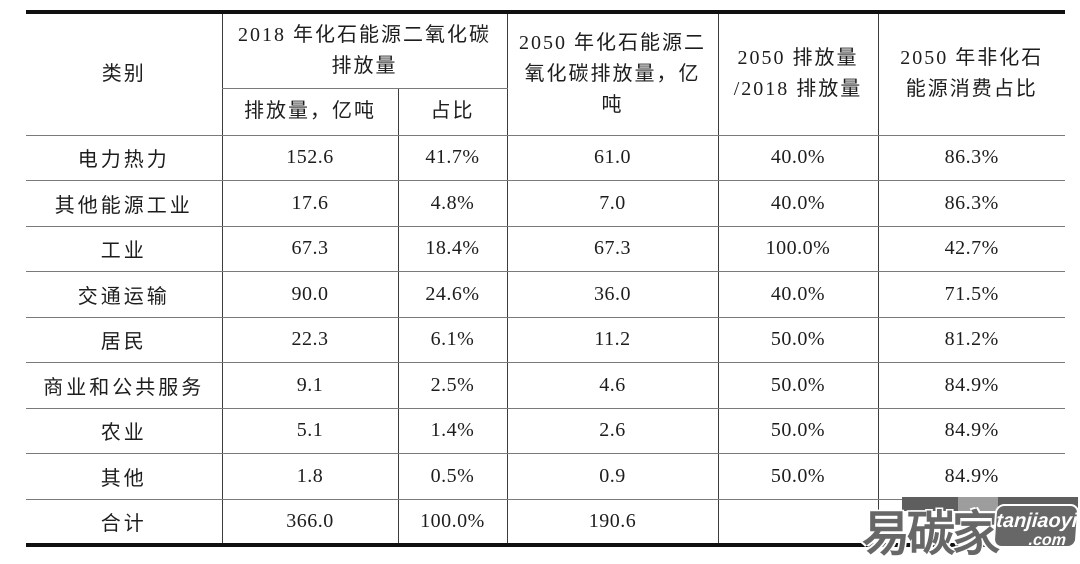  What do you see at coordinates (612, 158) in the screenshot?
I see `emission-2050-cell: 61.0` at bounding box center [612, 158].